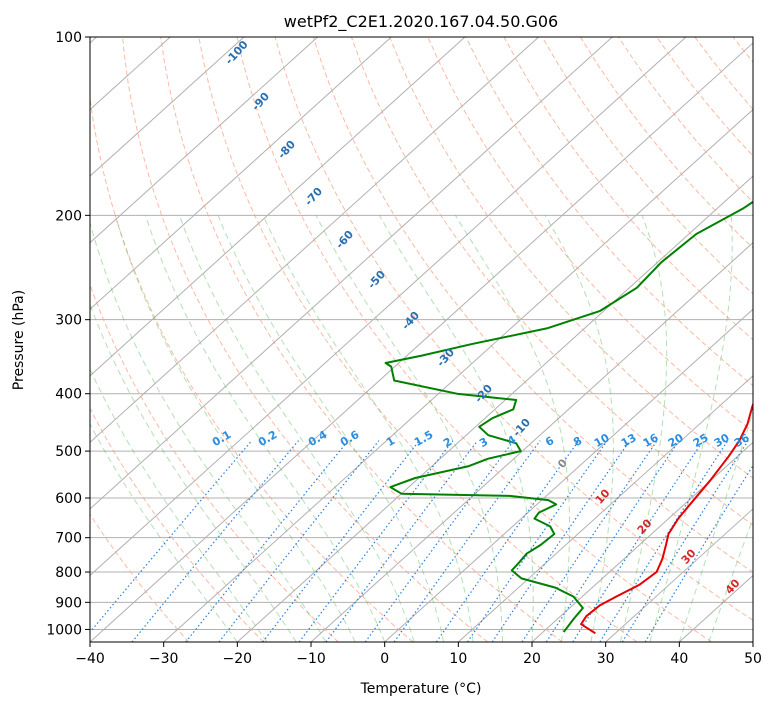  Describe the element at coordinates (606, 659) in the screenshot. I see `x-tick-label: 30` at that location.